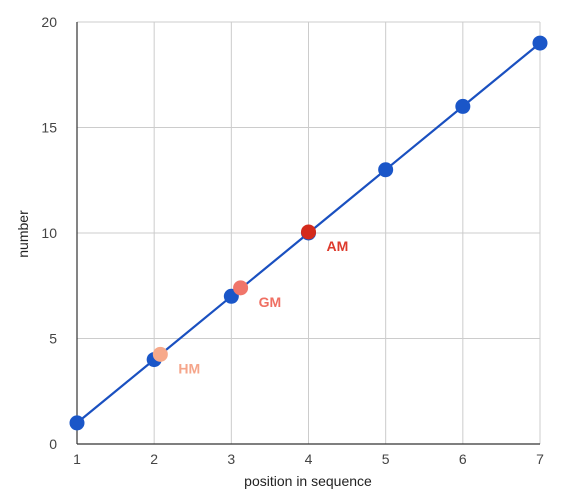 Image resolution: width=576 pixels, height=496 pixels. What do you see at coordinates (386, 459) in the screenshot?
I see `x-tick-label: 5` at bounding box center [386, 459].